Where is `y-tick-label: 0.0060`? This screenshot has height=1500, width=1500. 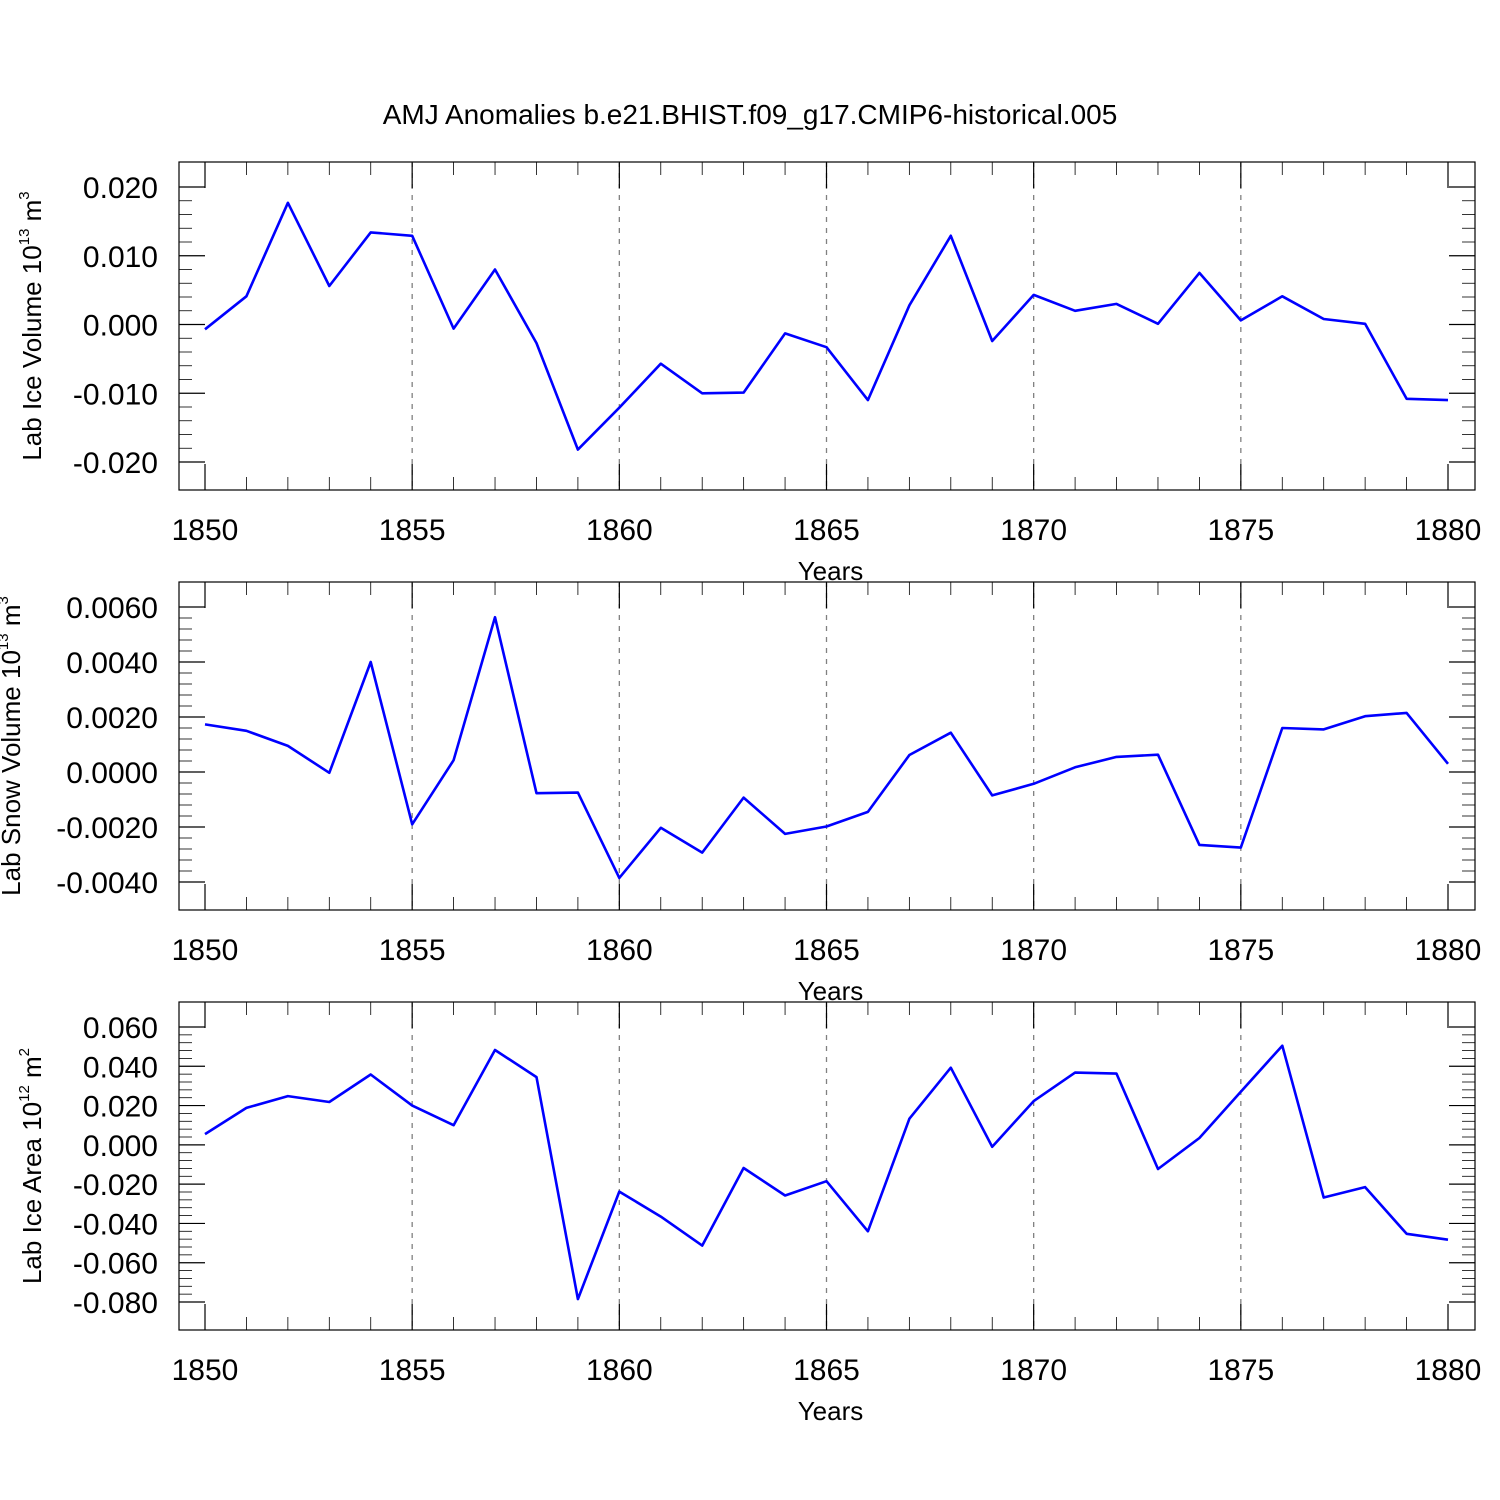
y-tick-label: 0.0060 is located at coordinates (112, 608).